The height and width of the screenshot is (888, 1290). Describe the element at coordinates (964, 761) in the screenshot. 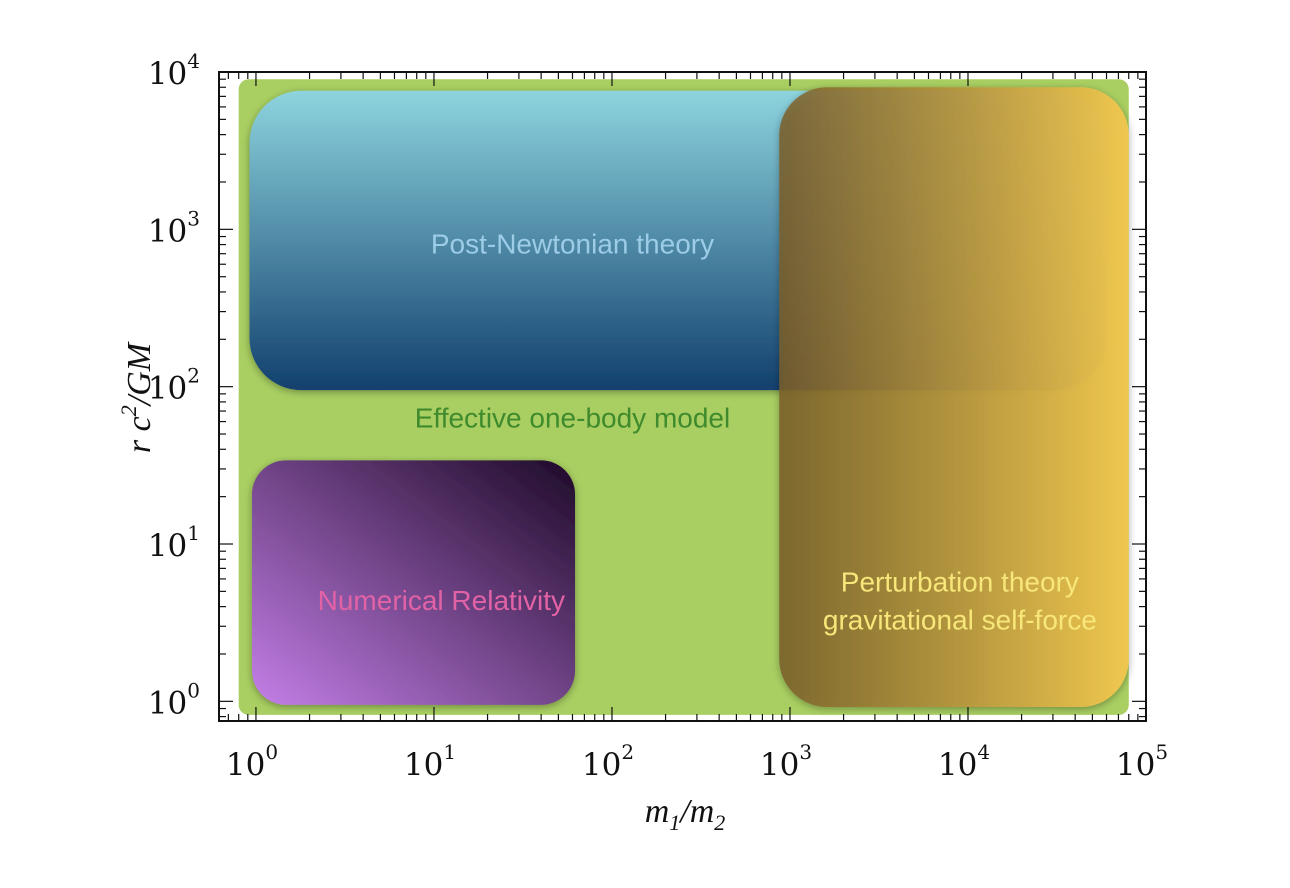

I see `x-tick-label: 10⁴` at that location.